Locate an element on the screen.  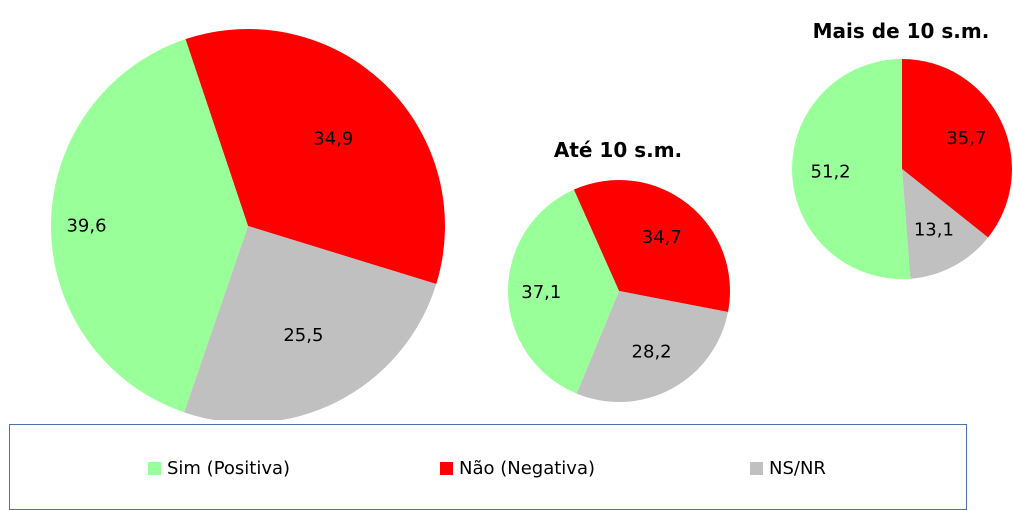
legend-label-positive: Sim (Positiva) is located at coordinates (229, 468).